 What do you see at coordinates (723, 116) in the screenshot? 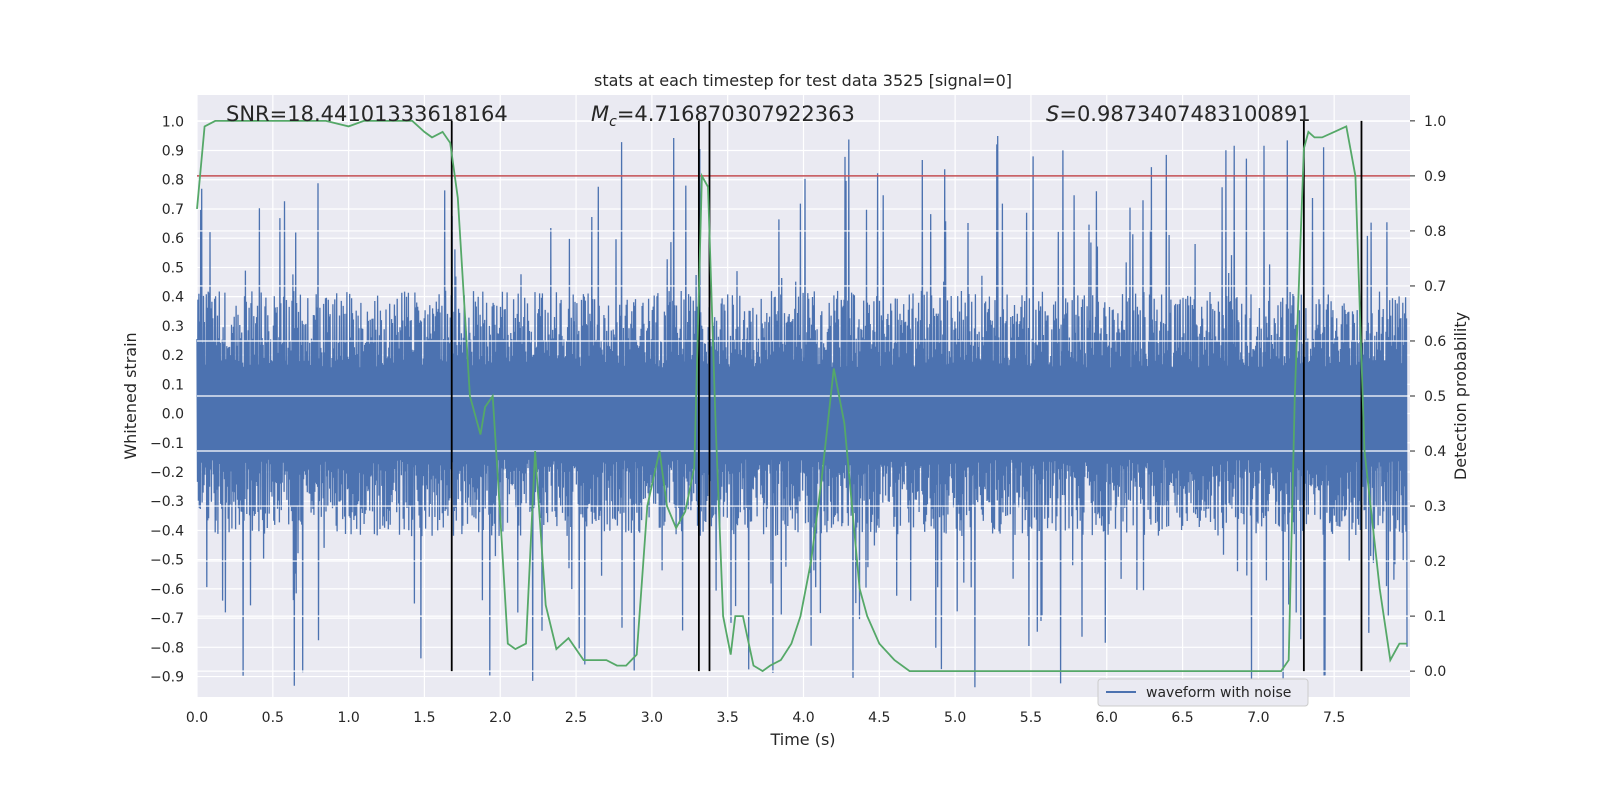
I see `chirp-mass-annotation: Mc=4.716870307922363` at bounding box center [723, 116].